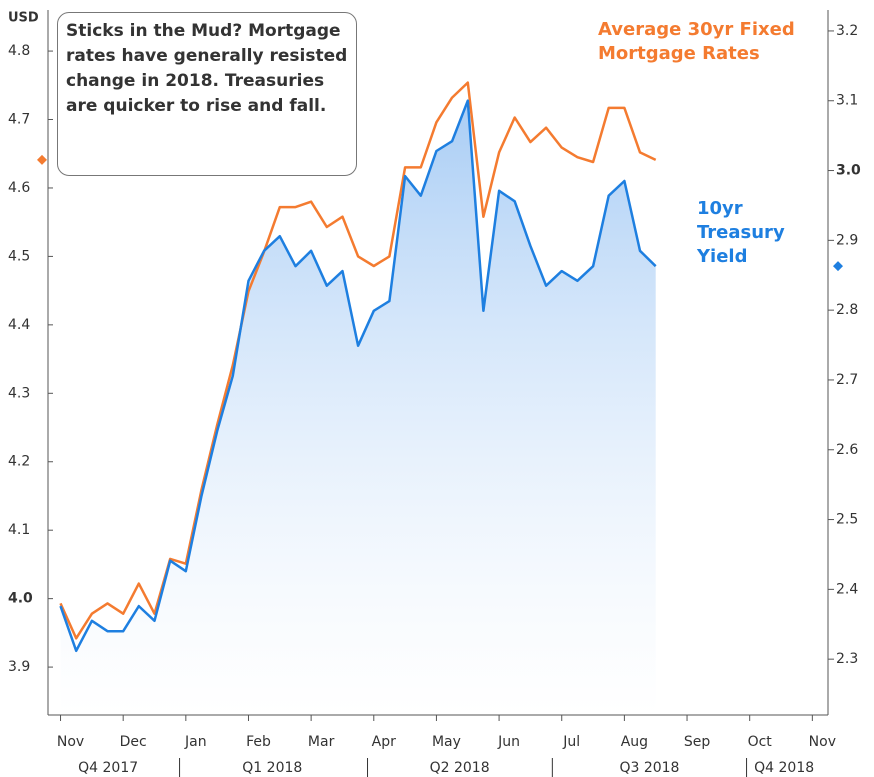 The width and height of the screenshot is (874, 777). What do you see at coordinates (19, 256) in the screenshot?
I see `y-tick-label: 4.5` at bounding box center [19, 256].